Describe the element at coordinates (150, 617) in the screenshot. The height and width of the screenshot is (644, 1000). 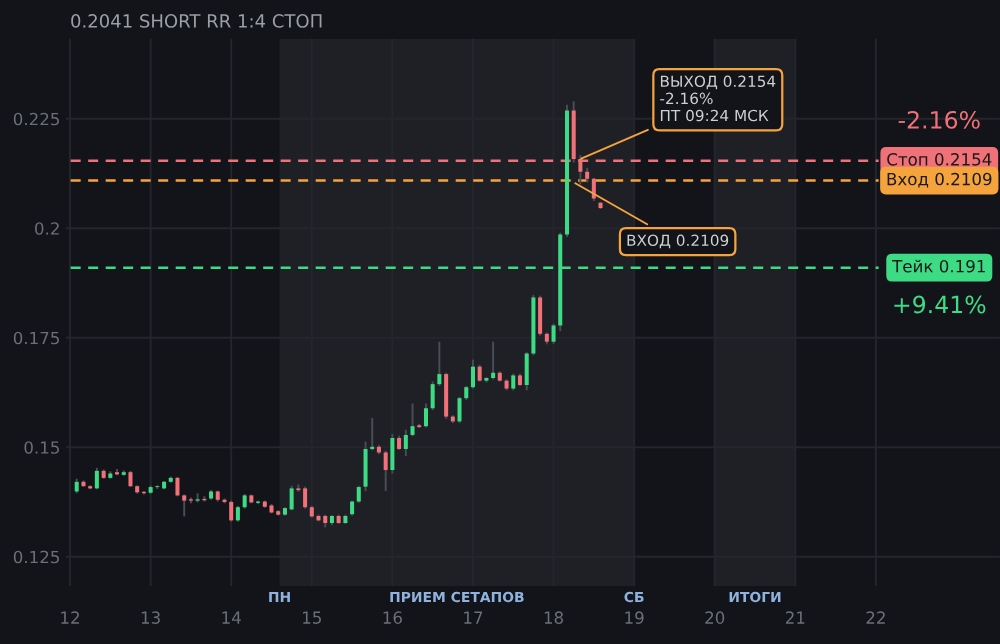
I see `x-tick-label: 13` at that location.